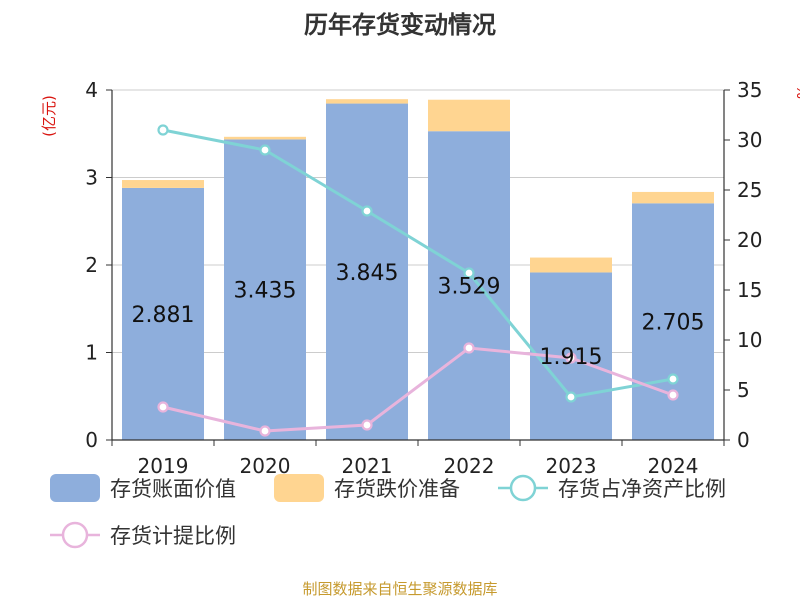  I want to click on chart-title: 历年存货变动情况, so click(400, 25).